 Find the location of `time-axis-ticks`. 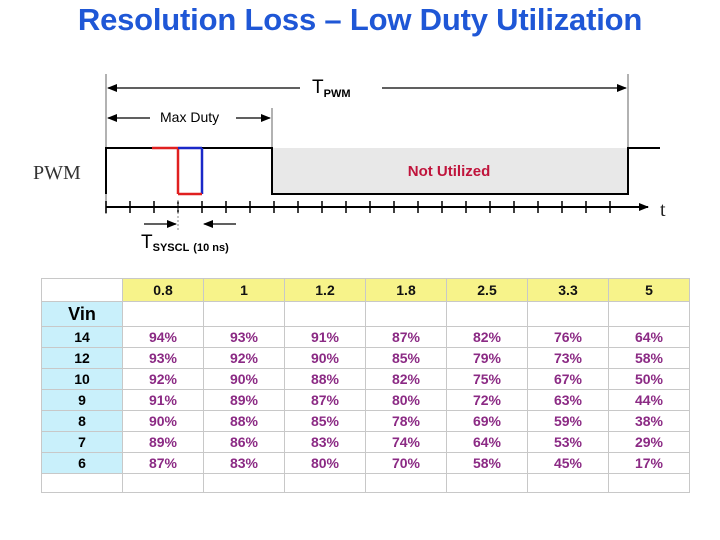

time-axis-ticks is located at coordinates (358, 207).